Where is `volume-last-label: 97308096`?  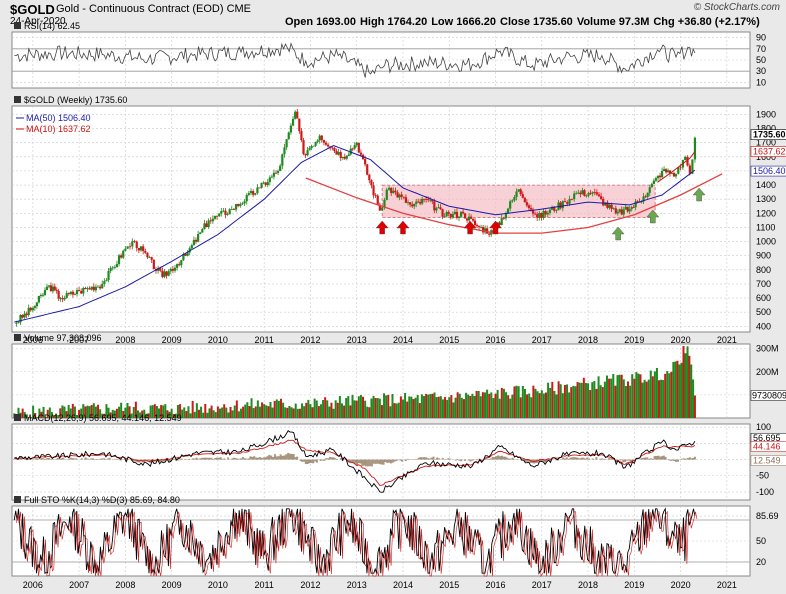 volume-last-label: 97308096 is located at coordinates (769, 395).